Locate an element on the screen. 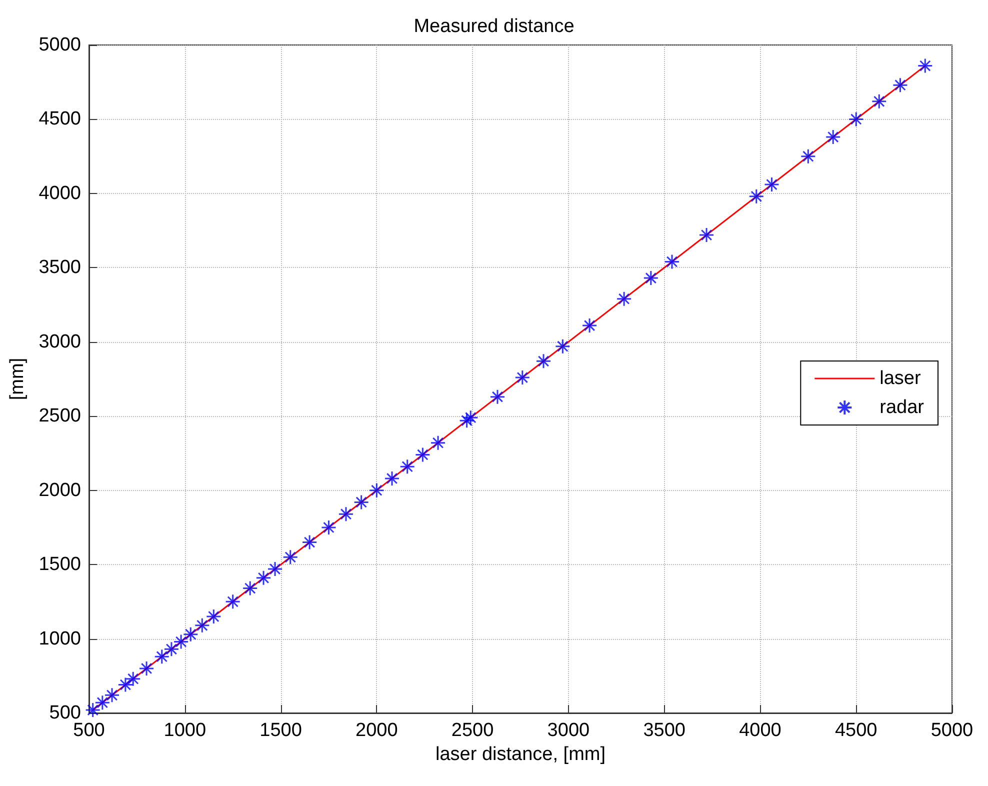  y-tick-label: 4500 is located at coordinates (59, 119).